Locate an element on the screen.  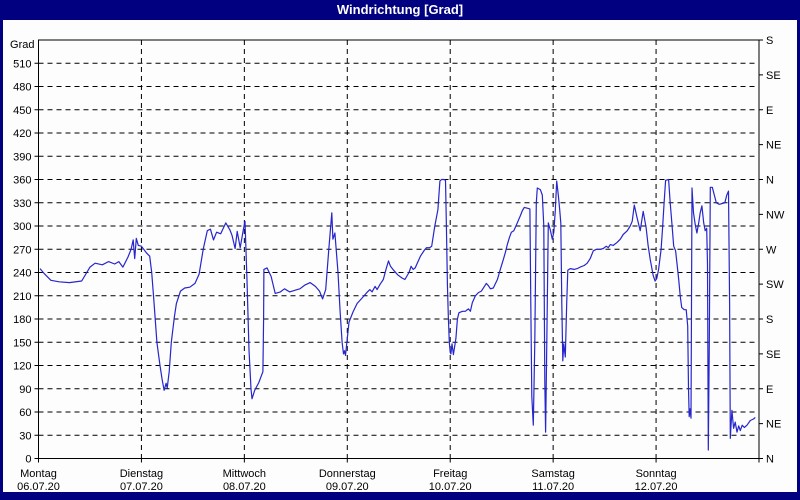
window-title: Windrichtung [Grad] is located at coordinates (400, 9).